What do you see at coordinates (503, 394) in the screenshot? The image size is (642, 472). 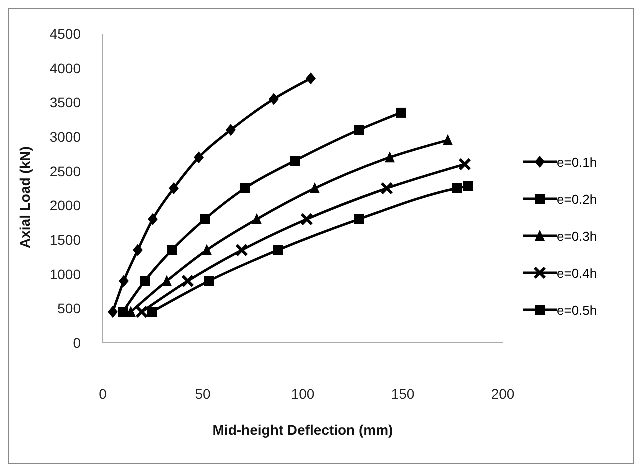 I see `x-tick-label: 200` at bounding box center [503, 394].